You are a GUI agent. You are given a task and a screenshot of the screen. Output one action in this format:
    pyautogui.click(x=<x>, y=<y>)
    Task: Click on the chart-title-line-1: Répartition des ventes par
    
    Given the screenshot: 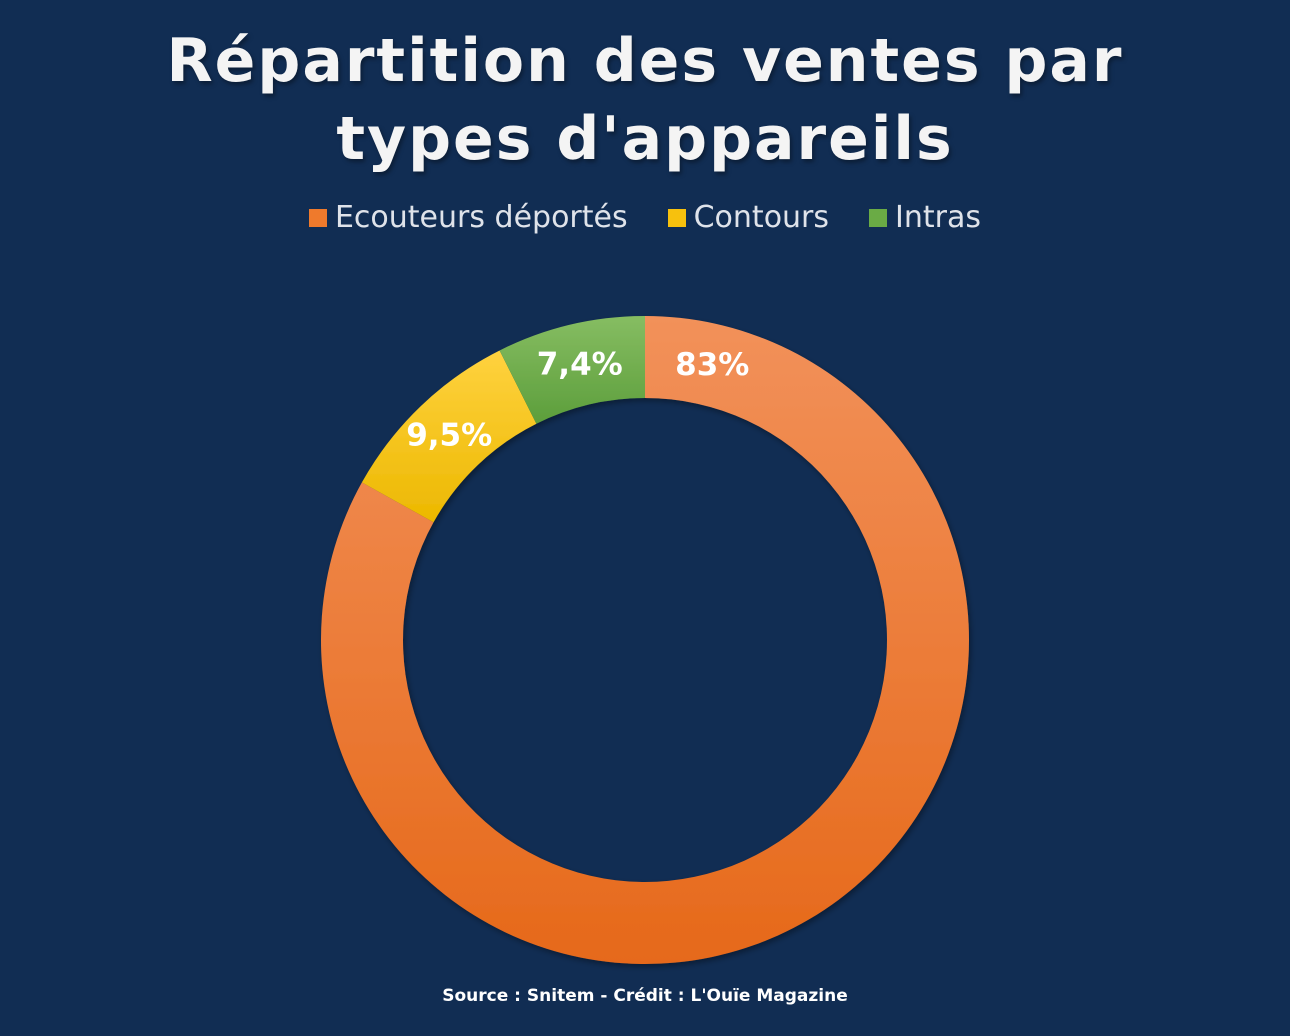 What is the action you would take?
    pyautogui.click(x=645, y=61)
    